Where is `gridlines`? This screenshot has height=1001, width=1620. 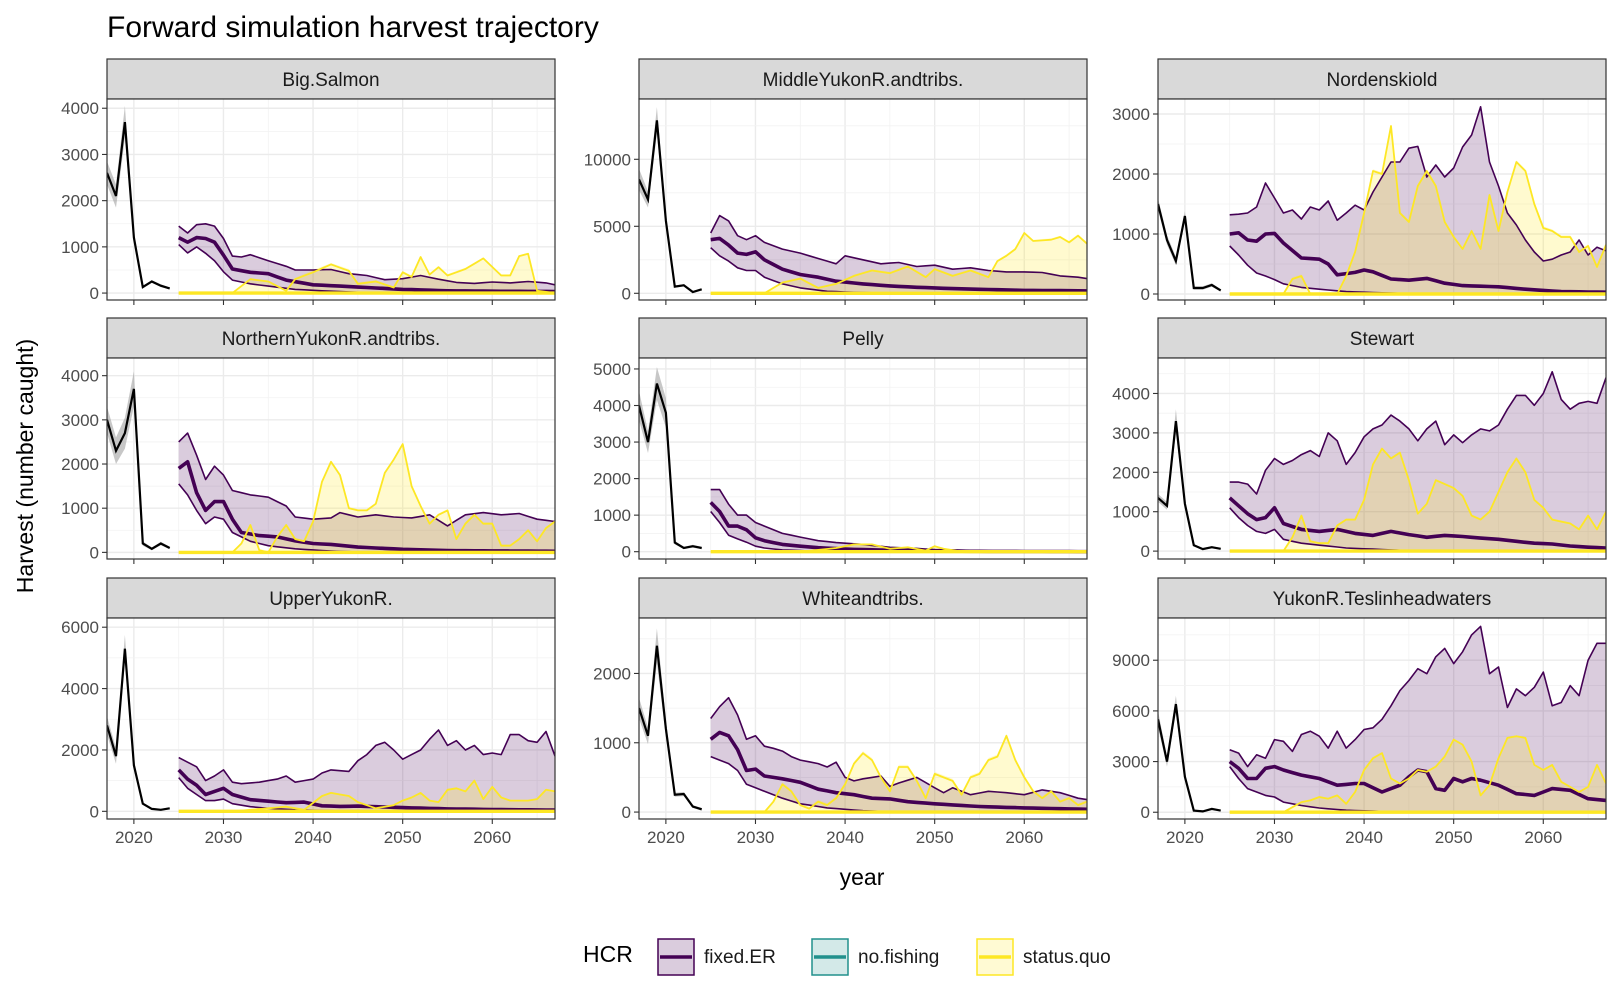
gridlines is located at coordinates (863, 718).